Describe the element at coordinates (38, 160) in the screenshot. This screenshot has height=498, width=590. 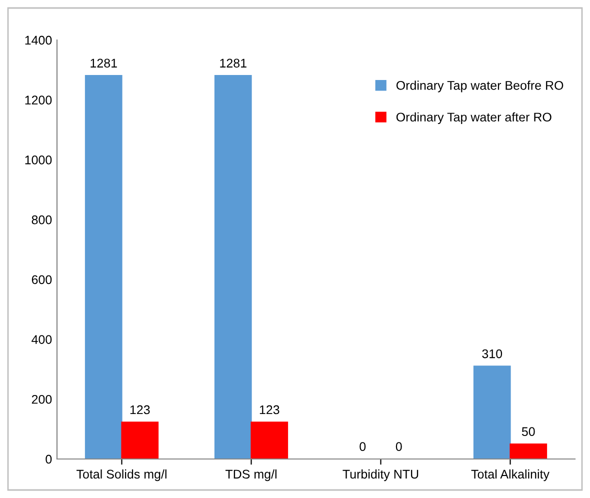
I see `y-tick-label: 1000` at that location.